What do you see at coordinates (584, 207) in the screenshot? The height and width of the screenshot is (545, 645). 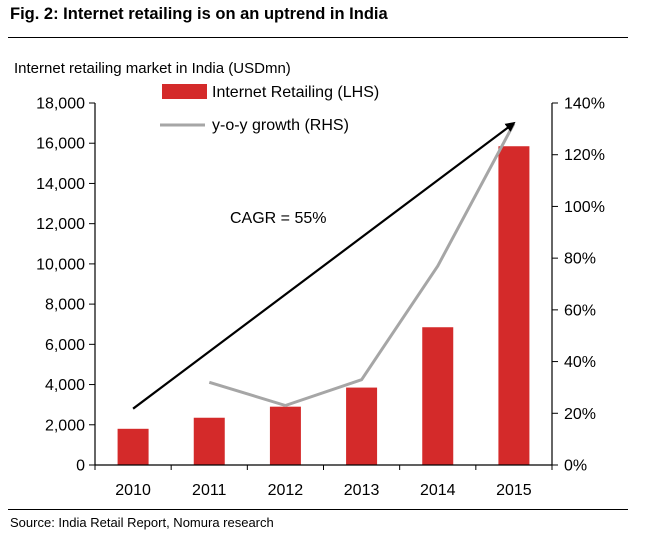 I see `right-tick-label: 100%` at bounding box center [584, 207].